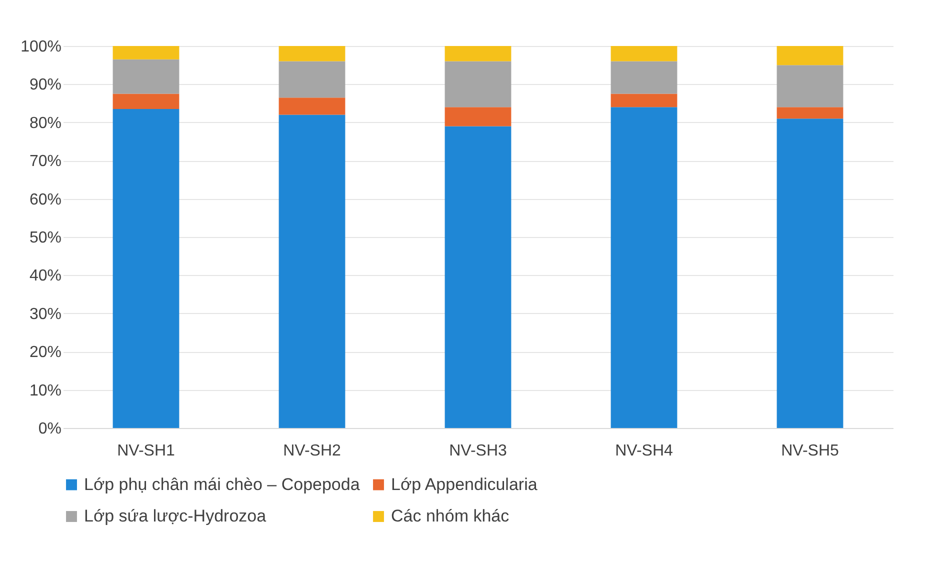 Image resolution: width=941 pixels, height=580 pixels. What do you see at coordinates (45, 238) in the screenshot?
I see `y-tick-label: 50%` at bounding box center [45, 238].